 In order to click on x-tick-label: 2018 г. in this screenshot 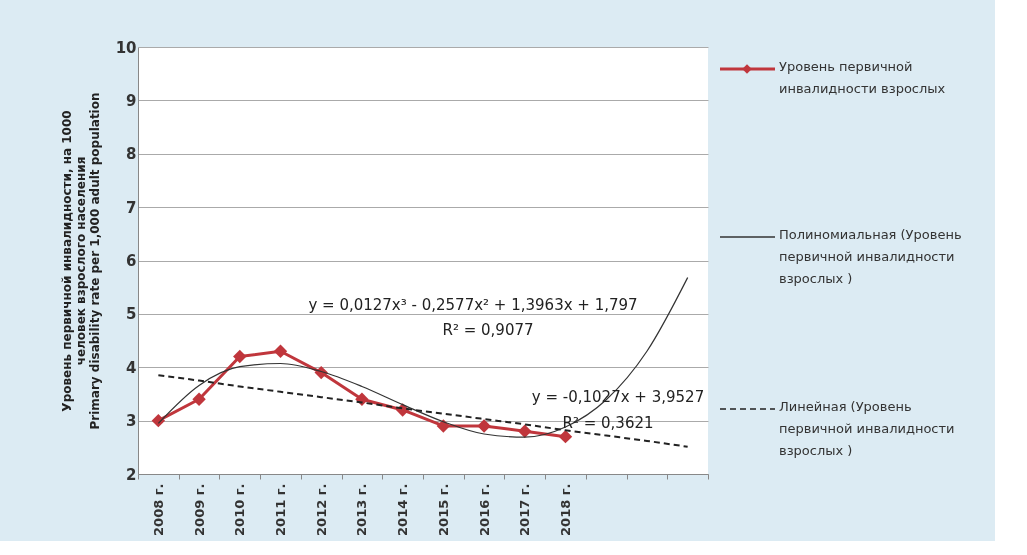, I will do `click(565, 509)`.